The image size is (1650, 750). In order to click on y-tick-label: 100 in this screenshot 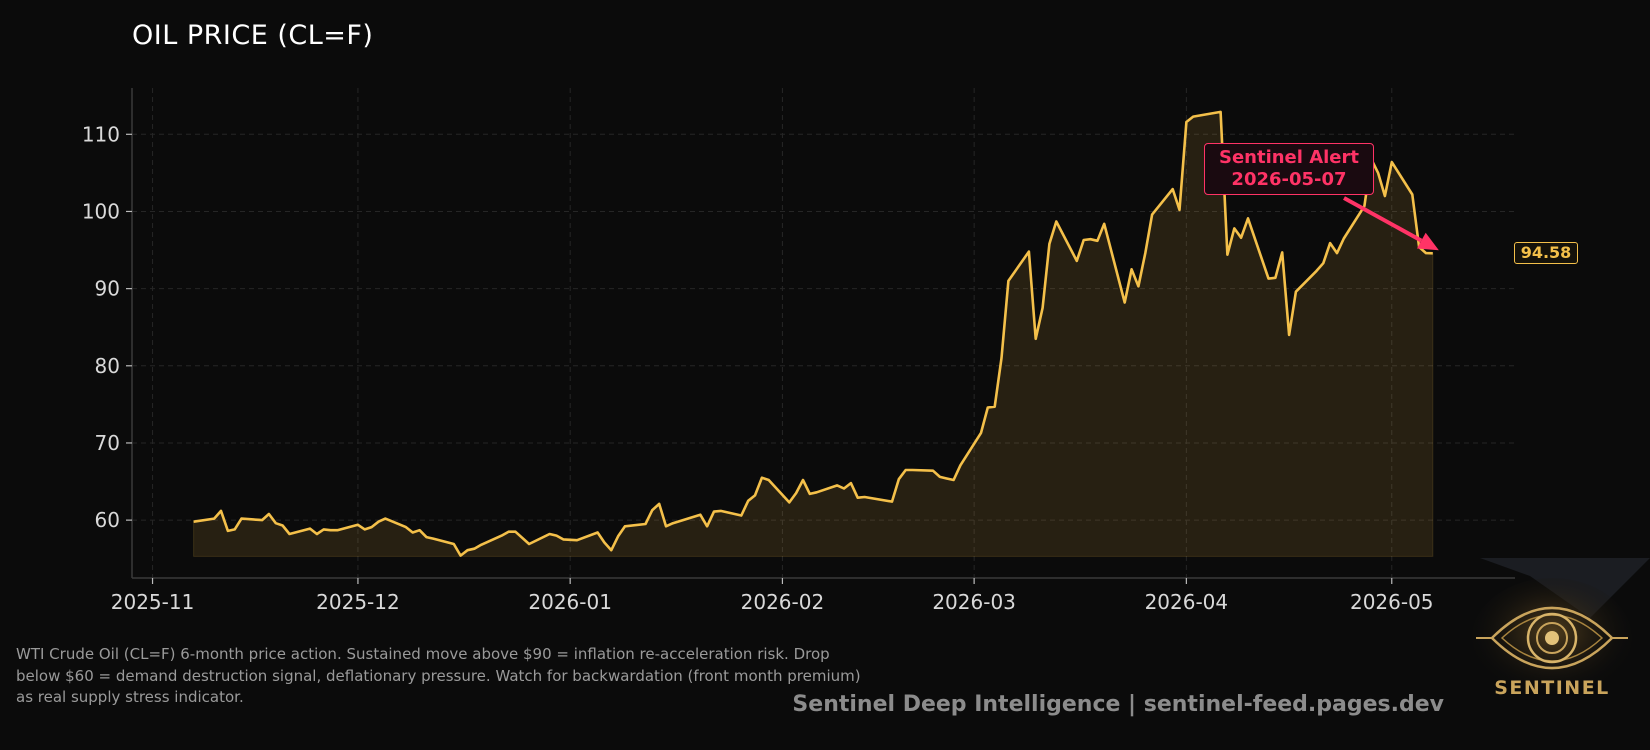, I will do `click(101, 211)`.